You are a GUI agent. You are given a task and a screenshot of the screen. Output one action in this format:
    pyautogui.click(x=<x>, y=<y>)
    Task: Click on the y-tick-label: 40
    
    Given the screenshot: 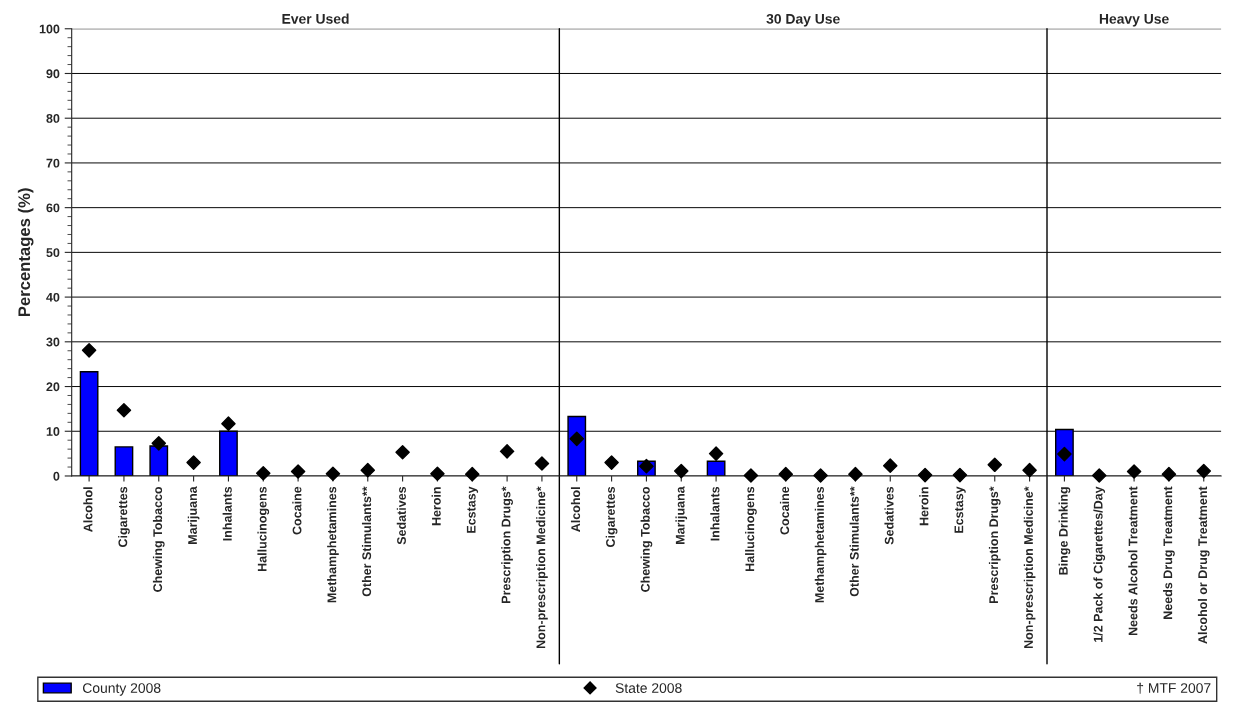 What is the action you would take?
    pyautogui.click(x=53, y=297)
    